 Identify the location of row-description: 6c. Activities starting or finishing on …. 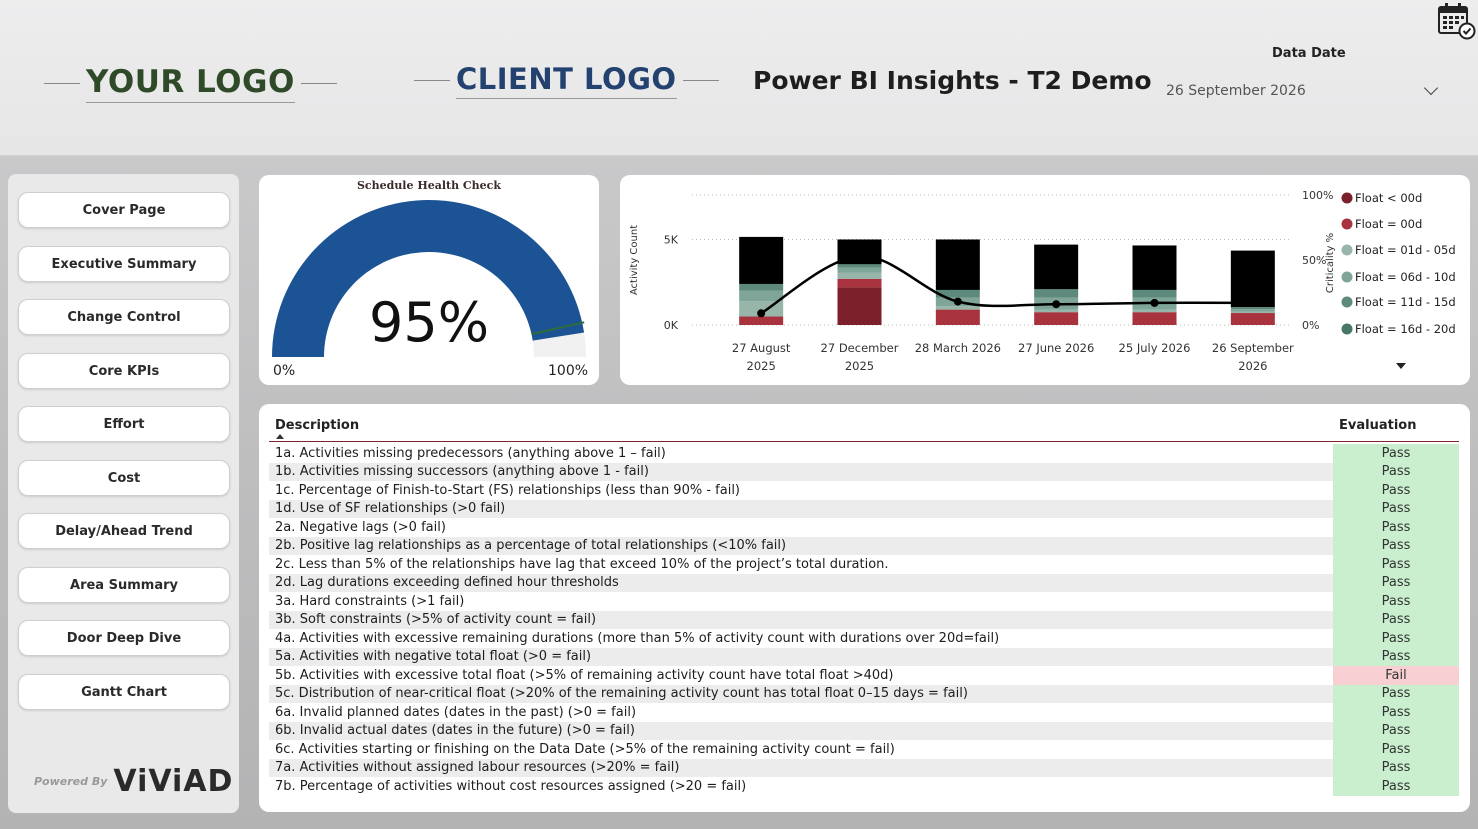
(585, 749).